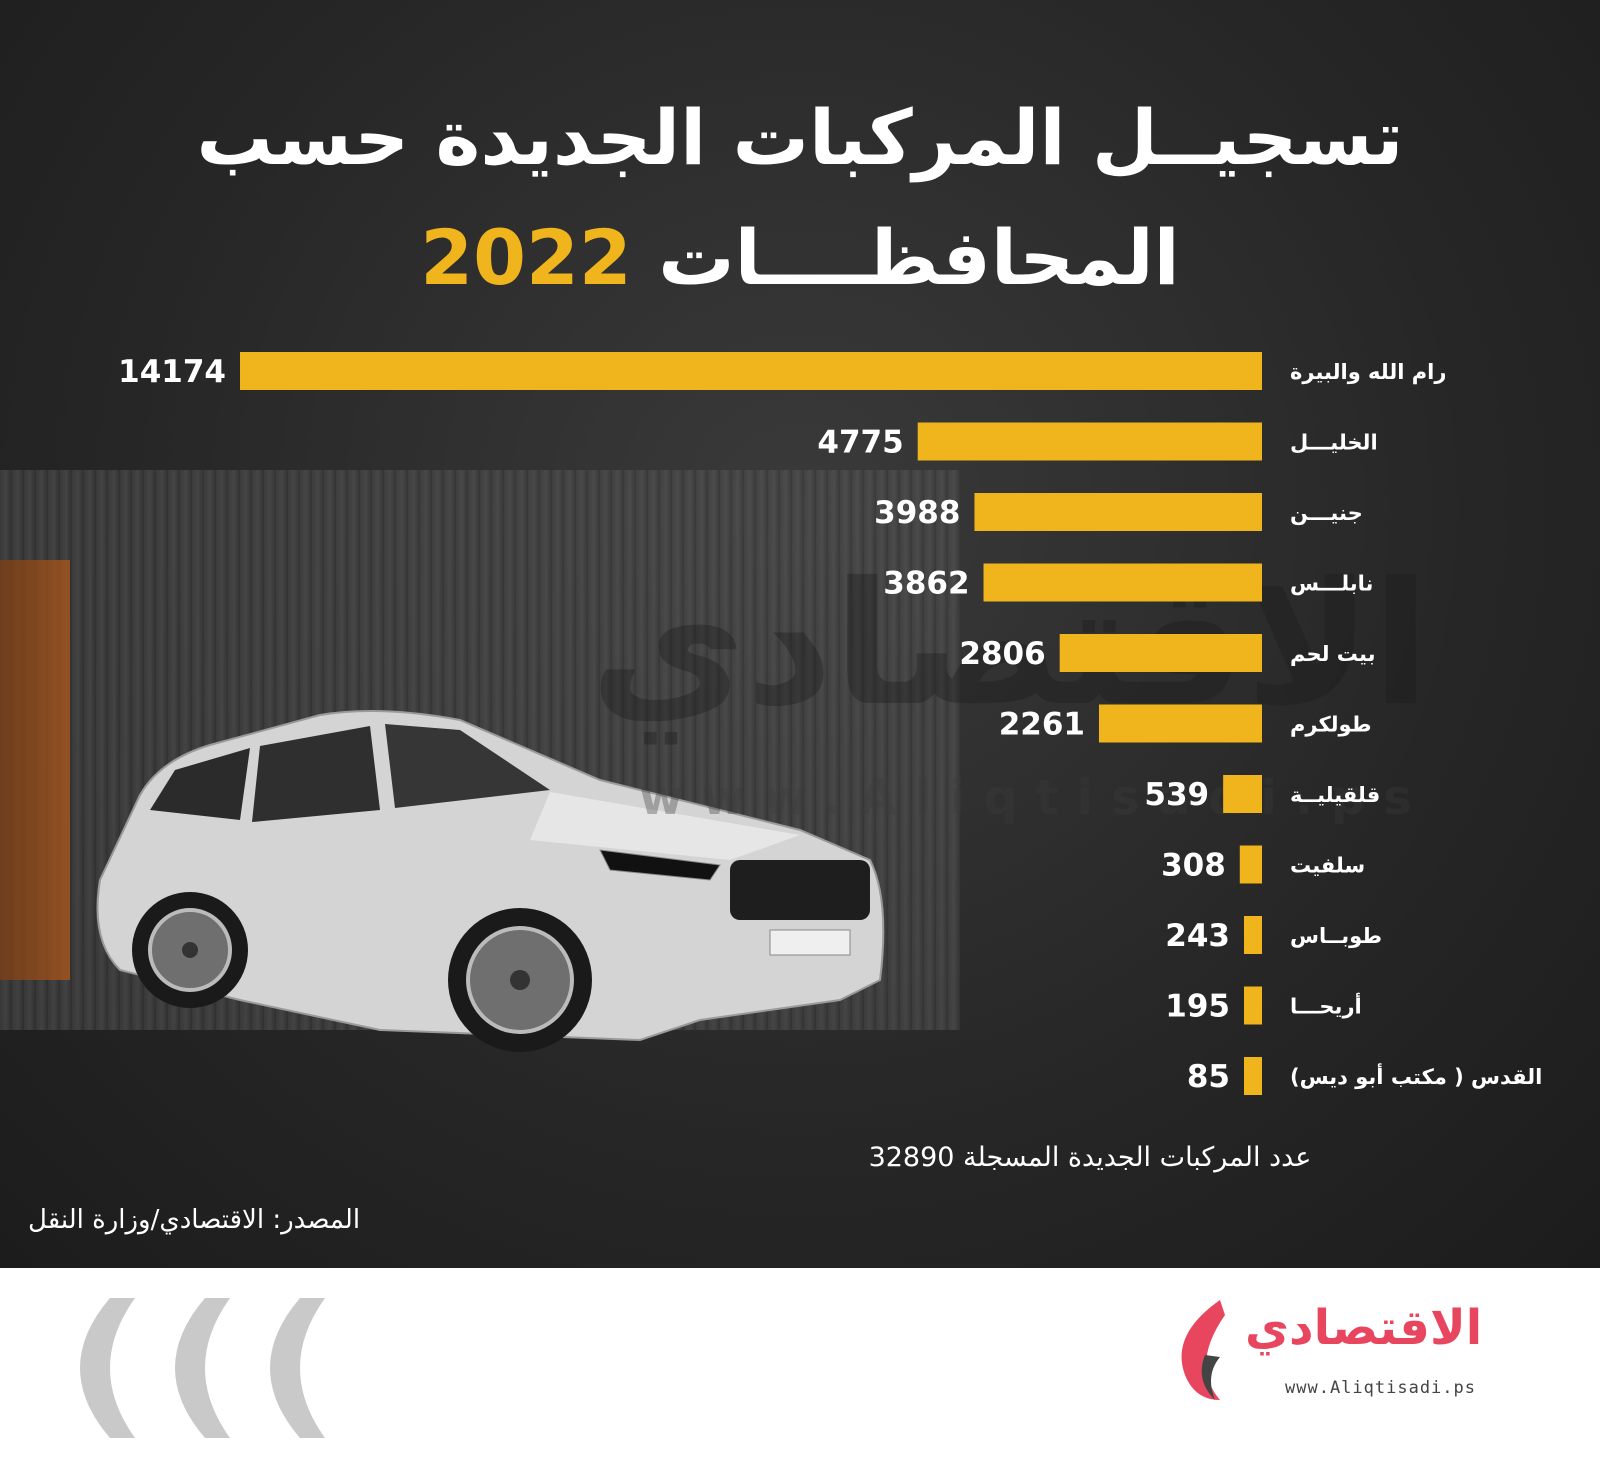 The width and height of the screenshot is (1600, 1462). Describe the element at coordinates (1326, 513) in the screenshot. I see `category-label: جنيـــن` at that location.